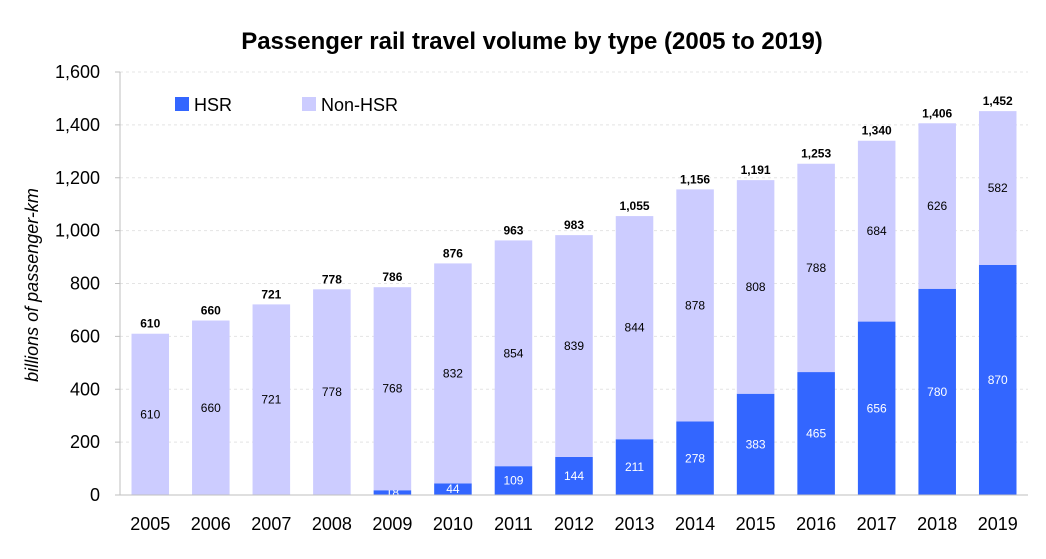  I want to click on y-tick-label: 0, so click(95, 495).